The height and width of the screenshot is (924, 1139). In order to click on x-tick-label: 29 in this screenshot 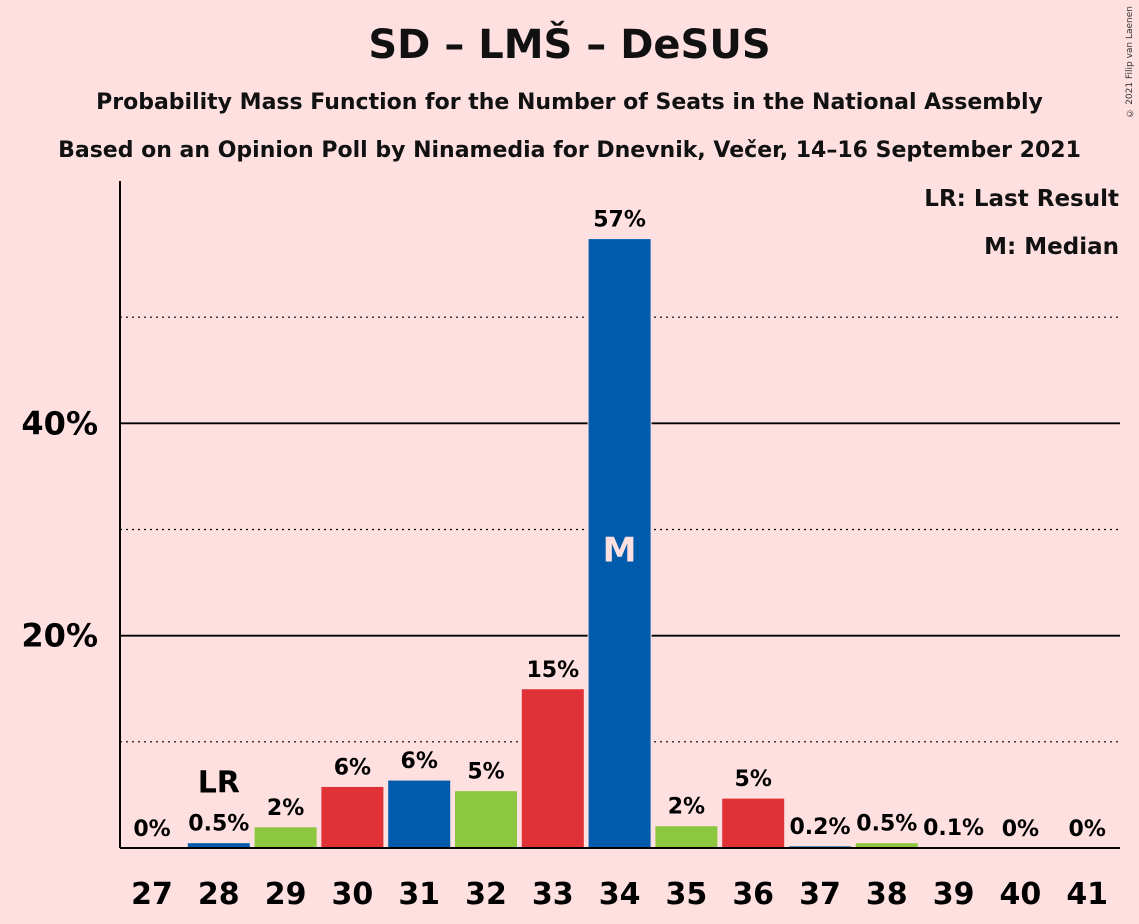, I will do `click(286, 894)`.